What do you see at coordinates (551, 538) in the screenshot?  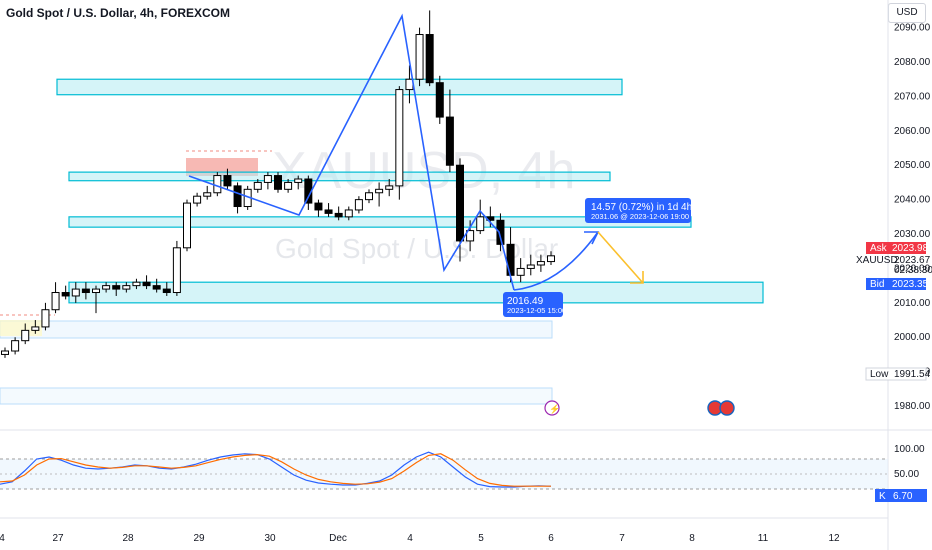 I see `time-tick-label: 6` at bounding box center [551, 538].